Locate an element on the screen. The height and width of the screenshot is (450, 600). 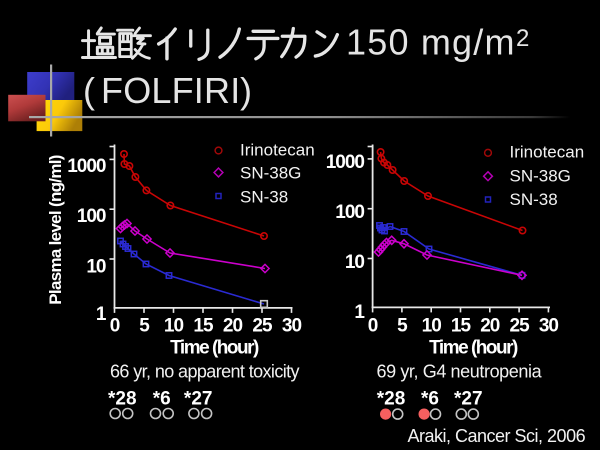
svg-text: Plasma level (ng/ml) is located at coordinates (55, 229).